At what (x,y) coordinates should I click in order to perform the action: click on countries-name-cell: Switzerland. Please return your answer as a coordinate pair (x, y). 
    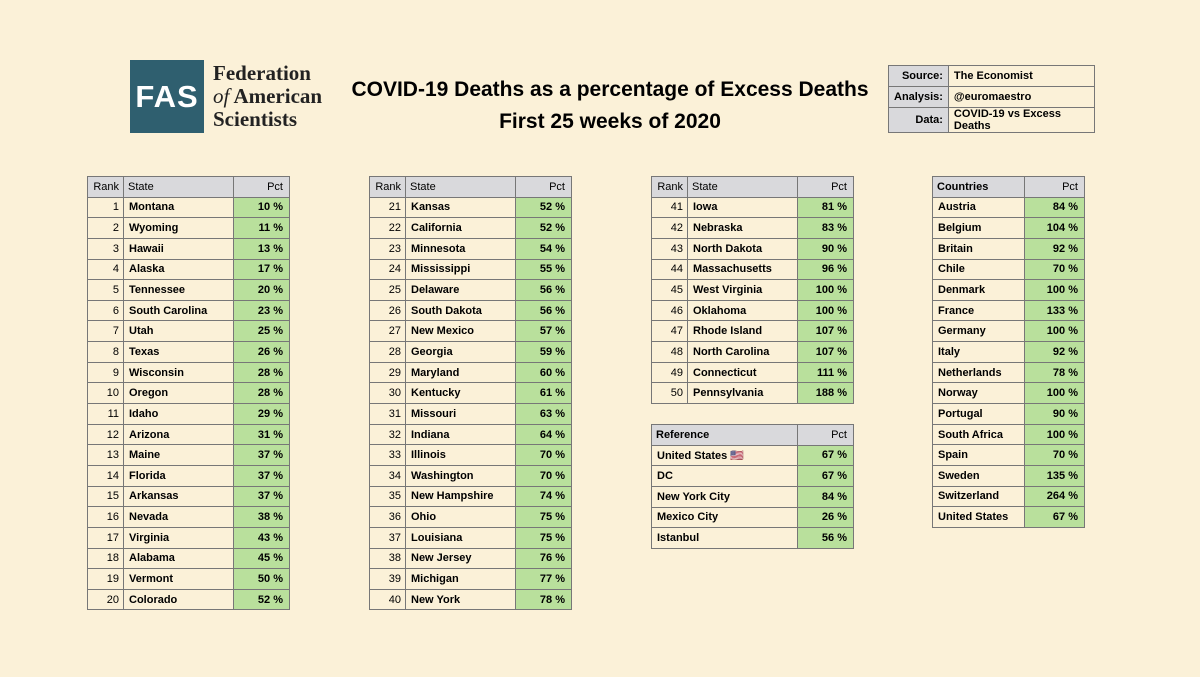
    Looking at the image, I should click on (978, 496).